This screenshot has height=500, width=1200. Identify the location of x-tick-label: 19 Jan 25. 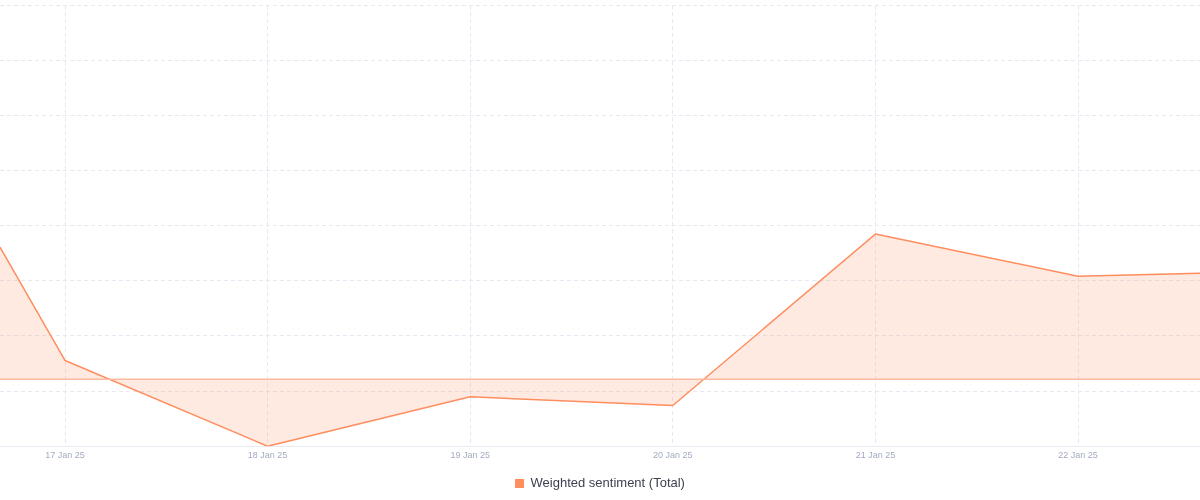
(470, 455).